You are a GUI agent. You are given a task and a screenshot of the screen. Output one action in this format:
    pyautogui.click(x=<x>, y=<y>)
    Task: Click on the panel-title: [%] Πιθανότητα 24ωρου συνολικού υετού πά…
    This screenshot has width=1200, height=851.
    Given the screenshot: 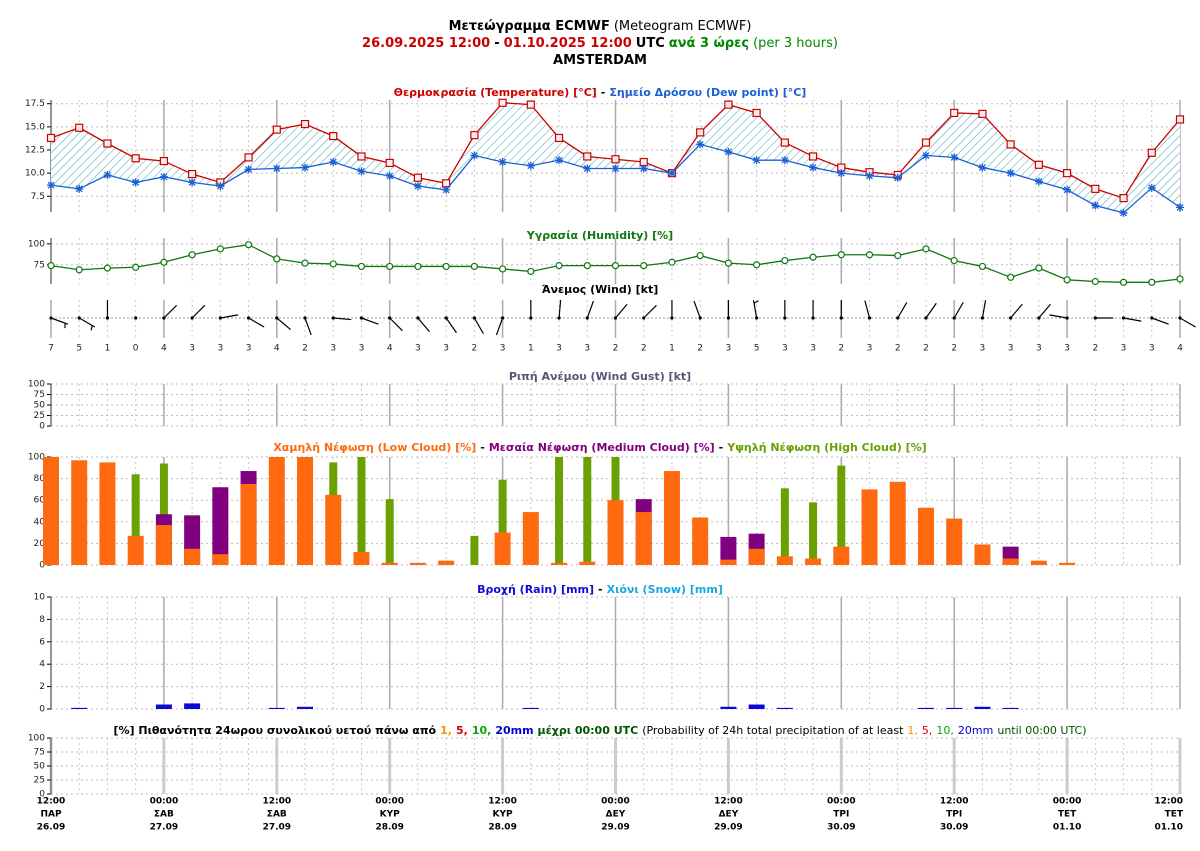 What is the action you would take?
    pyautogui.click(x=599, y=730)
    